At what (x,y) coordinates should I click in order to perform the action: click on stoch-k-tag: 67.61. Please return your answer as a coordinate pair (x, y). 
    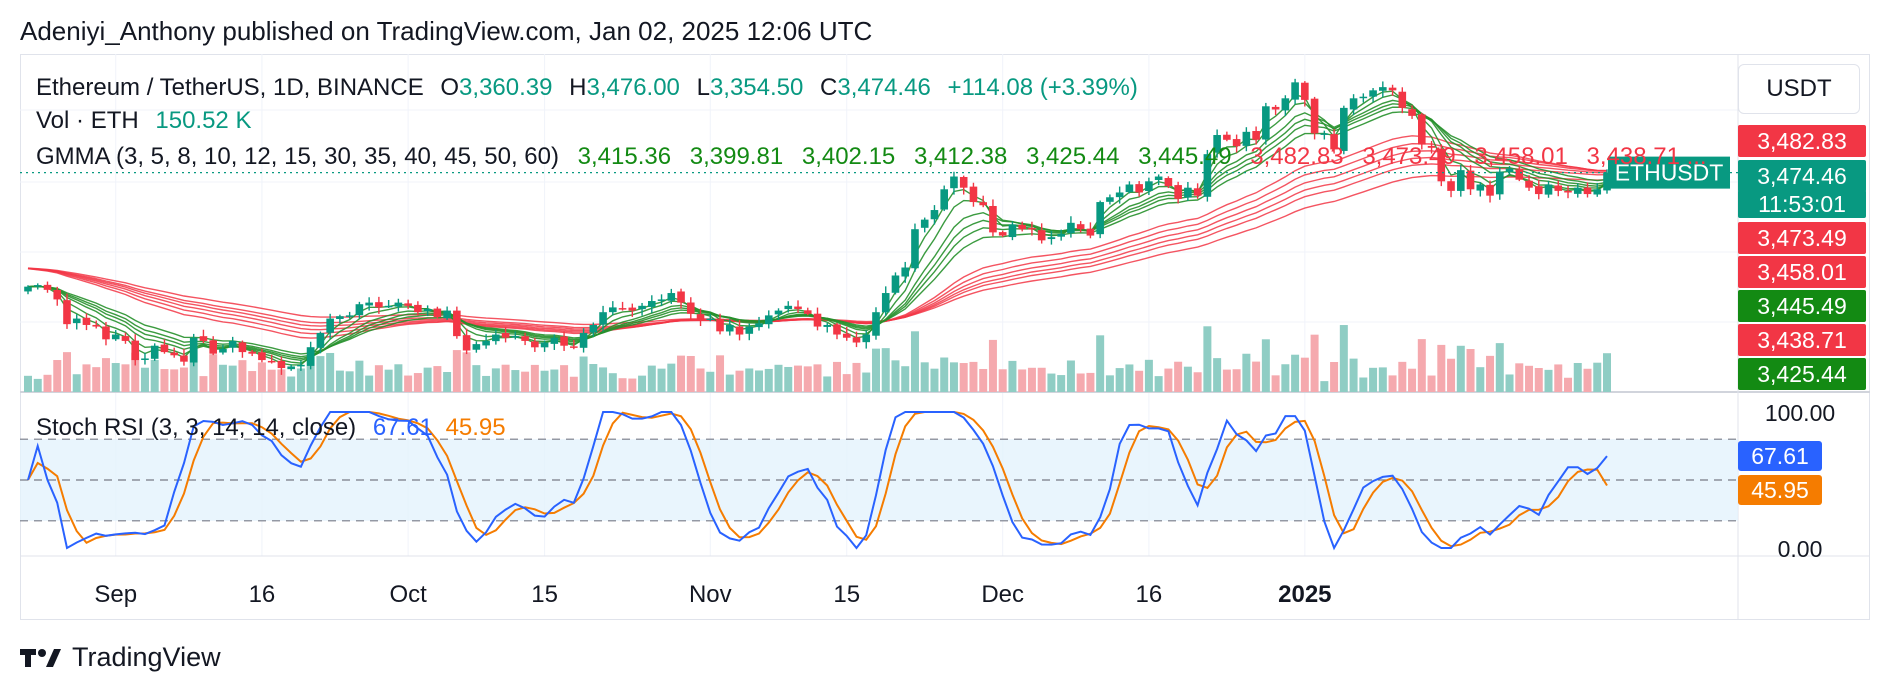
    Looking at the image, I should click on (1780, 456).